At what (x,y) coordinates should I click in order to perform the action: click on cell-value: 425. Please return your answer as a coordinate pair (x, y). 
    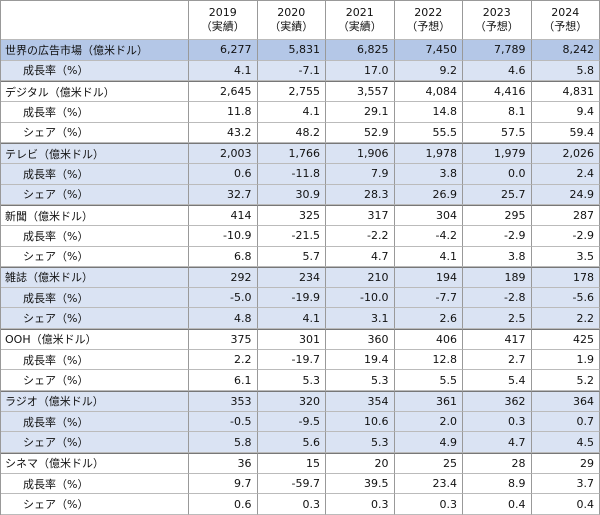
    Looking at the image, I should click on (565, 339).